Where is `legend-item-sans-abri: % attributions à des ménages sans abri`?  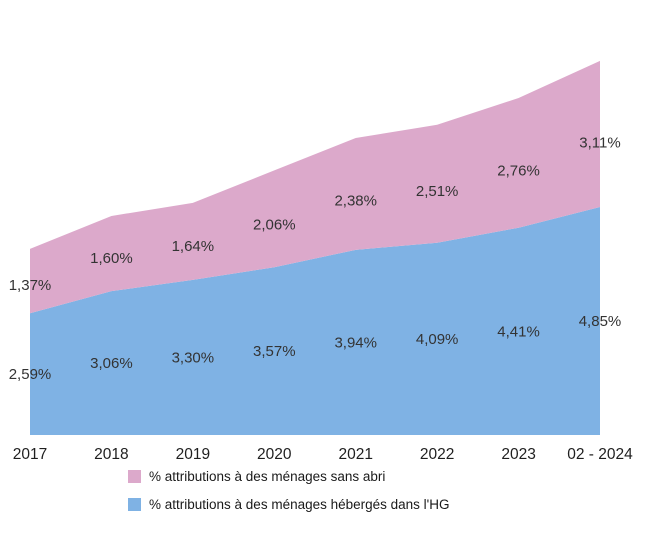
legend-item-sans-abri: % attributions à des ménages sans abri is located at coordinates (256, 476).